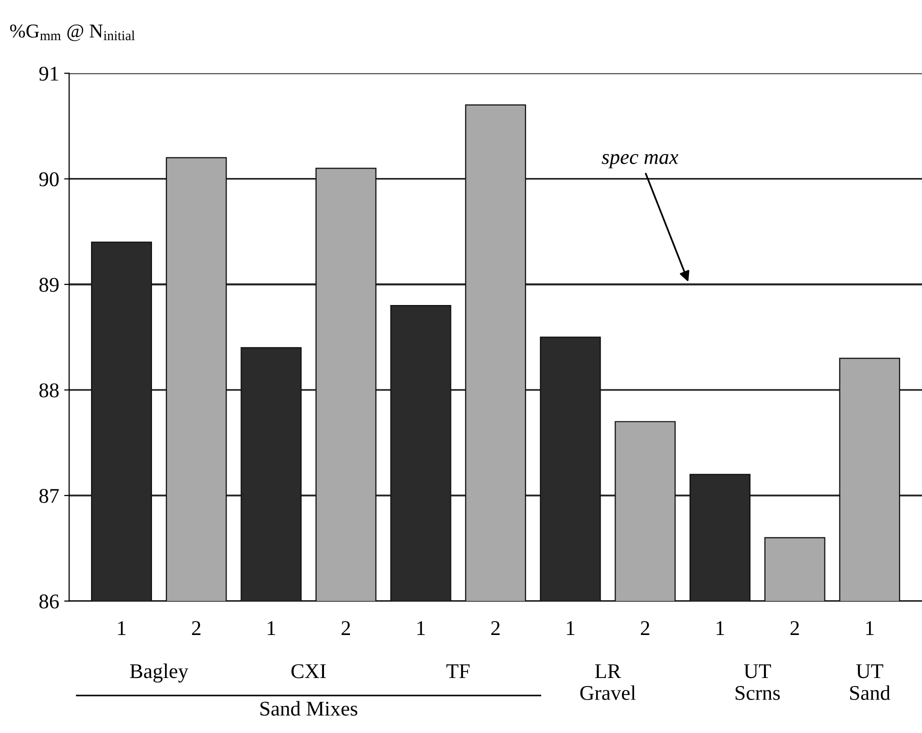 The width and height of the screenshot is (922, 733). Describe the element at coordinates (309, 708) in the screenshot. I see `text: Sand Mixes` at that location.